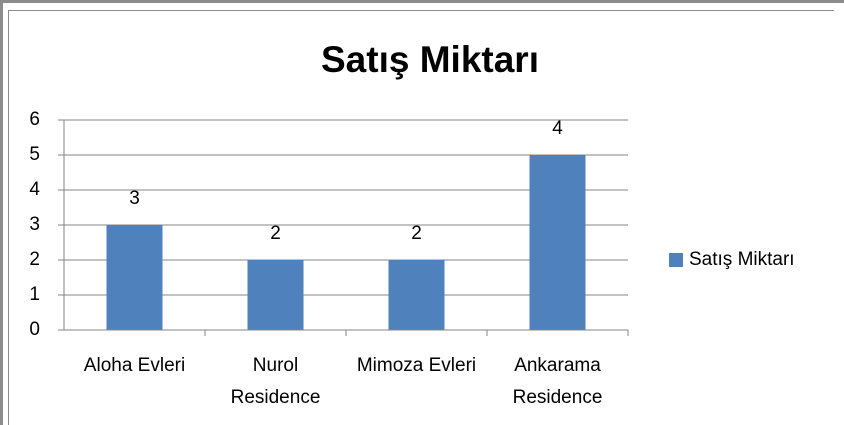 The image size is (844, 425). What do you see at coordinates (416, 365) in the screenshot?
I see `x-tick-label: Mimoza Evleri` at bounding box center [416, 365].